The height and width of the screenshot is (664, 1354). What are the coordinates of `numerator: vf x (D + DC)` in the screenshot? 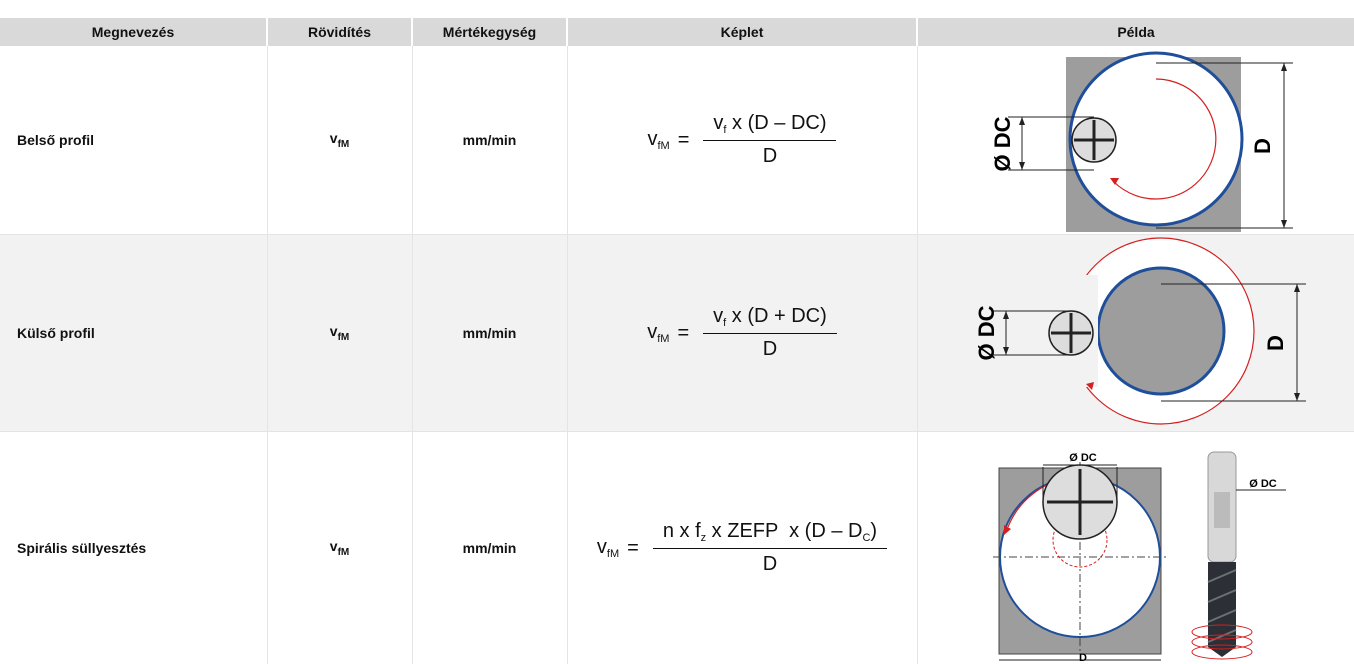 It's located at (770, 319).